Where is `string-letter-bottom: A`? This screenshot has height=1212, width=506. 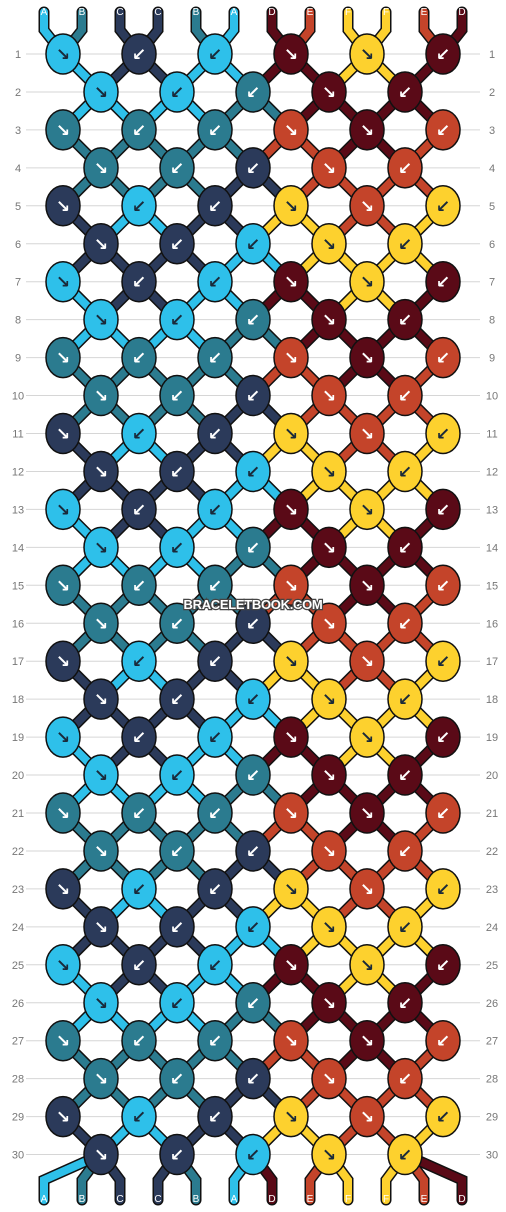 string-letter-bottom: A is located at coordinates (44, 1199).